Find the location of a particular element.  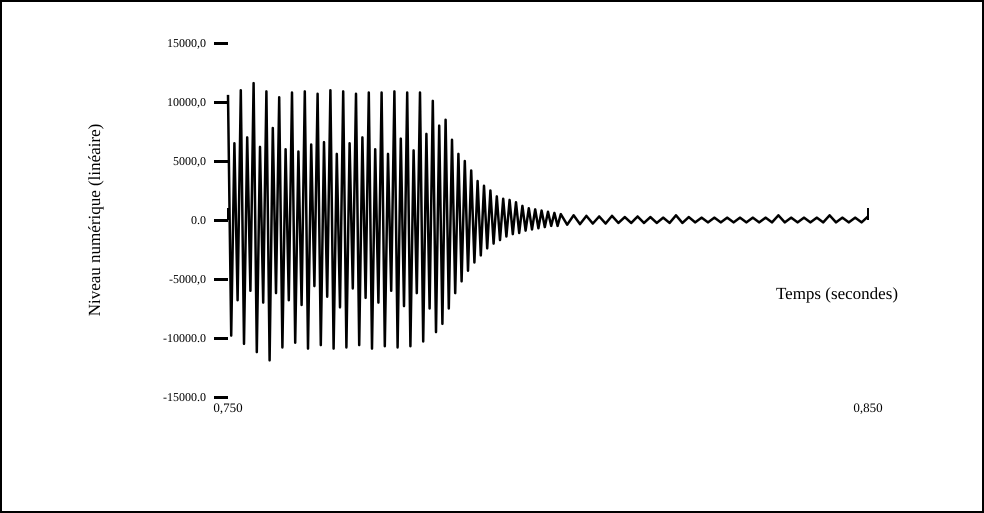

x-tick-label: 0,750 is located at coordinates (228, 407).